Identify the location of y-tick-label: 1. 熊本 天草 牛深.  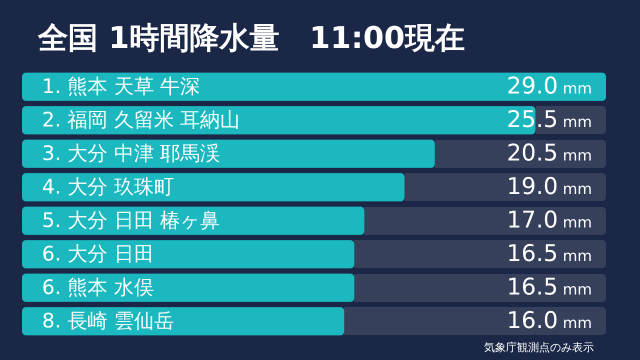
(121, 86).